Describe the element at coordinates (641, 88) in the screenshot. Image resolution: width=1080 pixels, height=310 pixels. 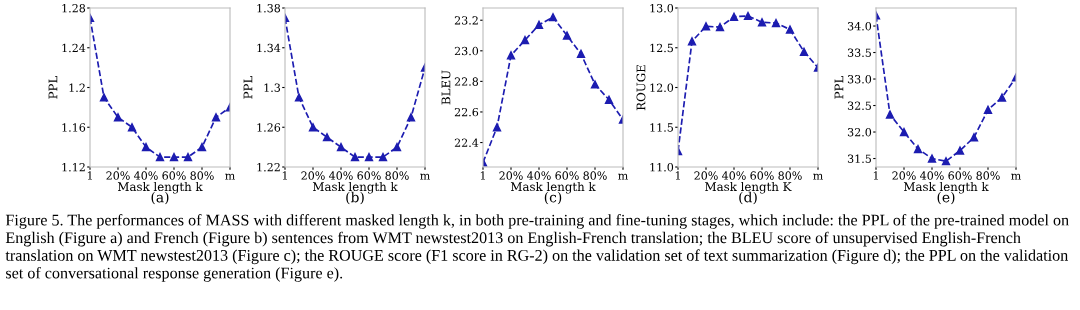
I see `y-axis-title: ROUGE` at that location.